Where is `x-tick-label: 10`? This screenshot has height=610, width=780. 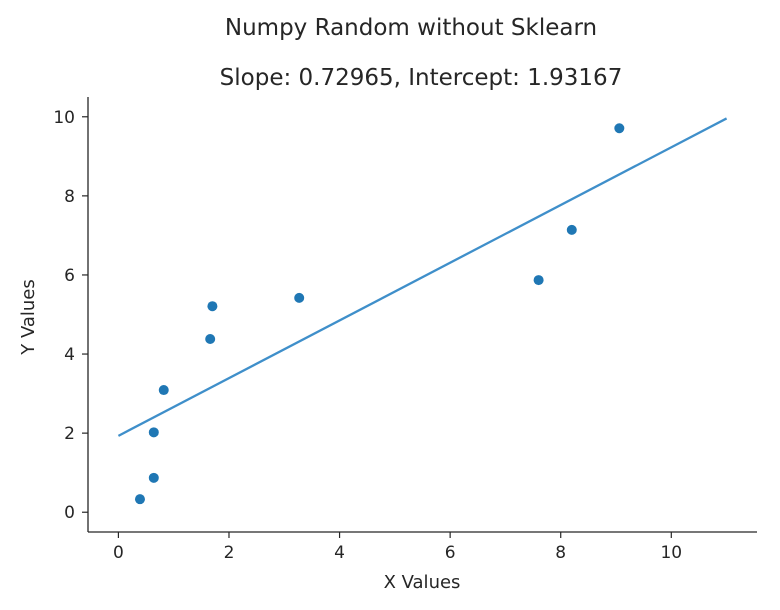
x-tick-label: 10 is located at coordinates (671, 553).